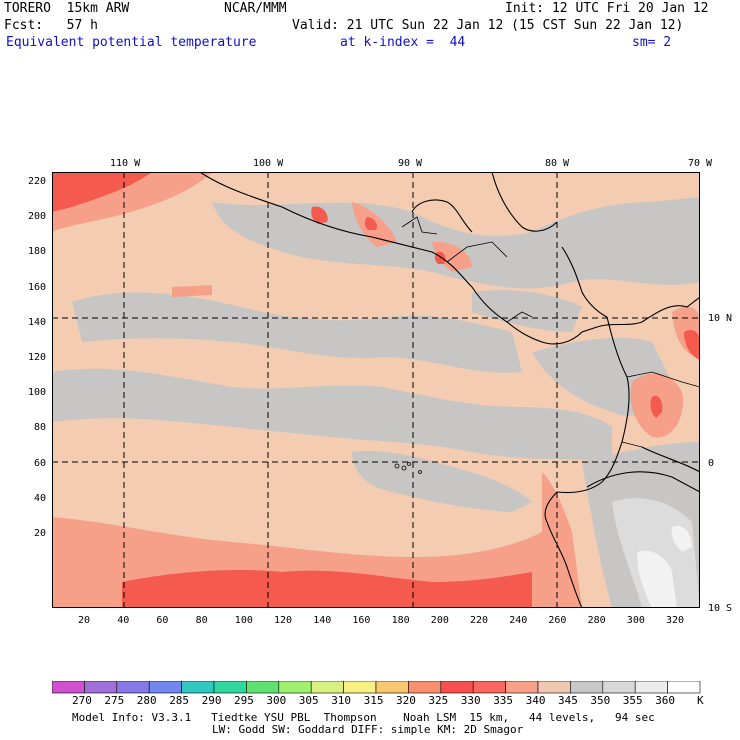 Image resolution: width=740 pixels, height=740 pixels. I want to click on x-tick-label: 120, so click(283, 620).